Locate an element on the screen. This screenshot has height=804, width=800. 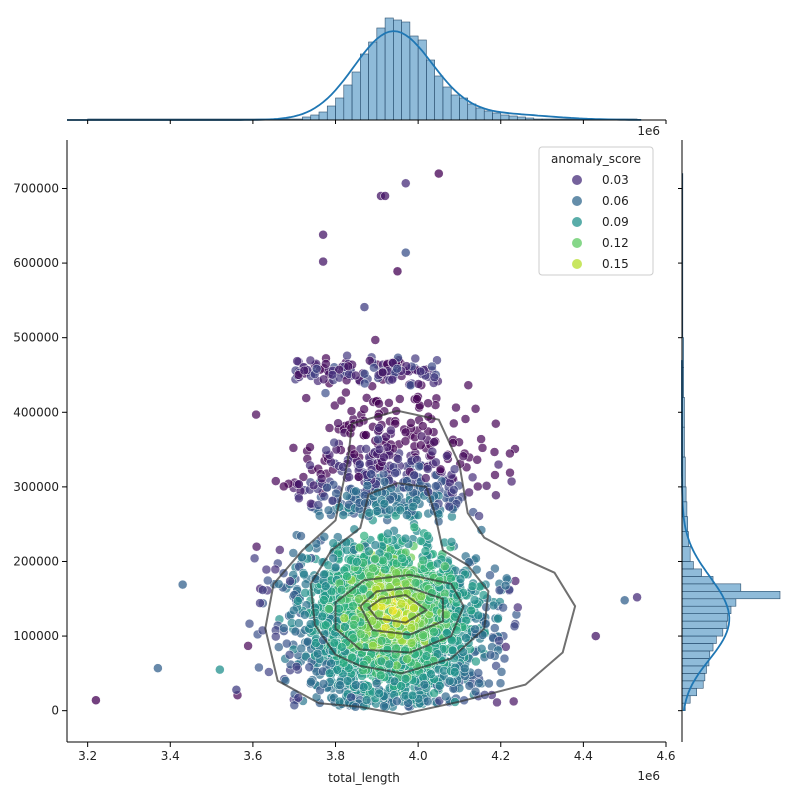
y-tick-label: 400000 is located at coordinates (36, 412).